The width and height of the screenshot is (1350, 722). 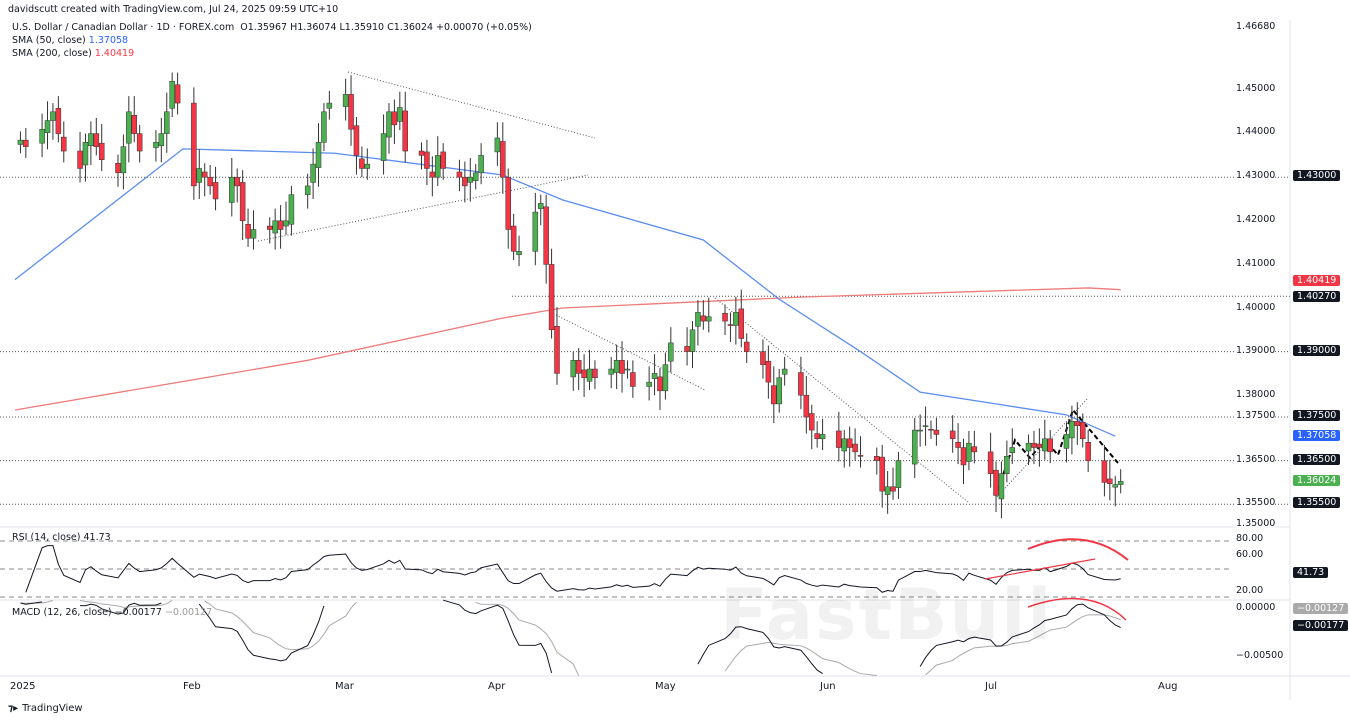 I want to click on price-tick: 1.36500, so click(x=1256, y=459).